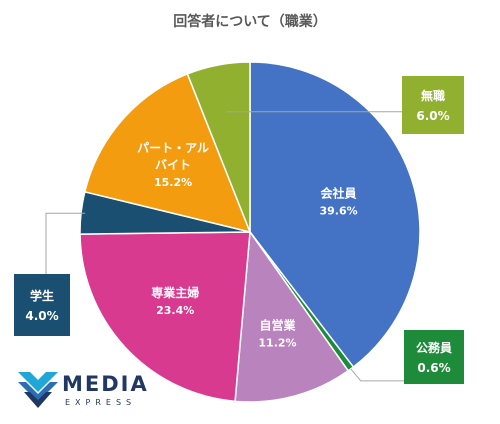  What do you see at coordinates (38, 390) in the screenshot?
I see `logo-chevron-icon` at bounding box center [38, 390].